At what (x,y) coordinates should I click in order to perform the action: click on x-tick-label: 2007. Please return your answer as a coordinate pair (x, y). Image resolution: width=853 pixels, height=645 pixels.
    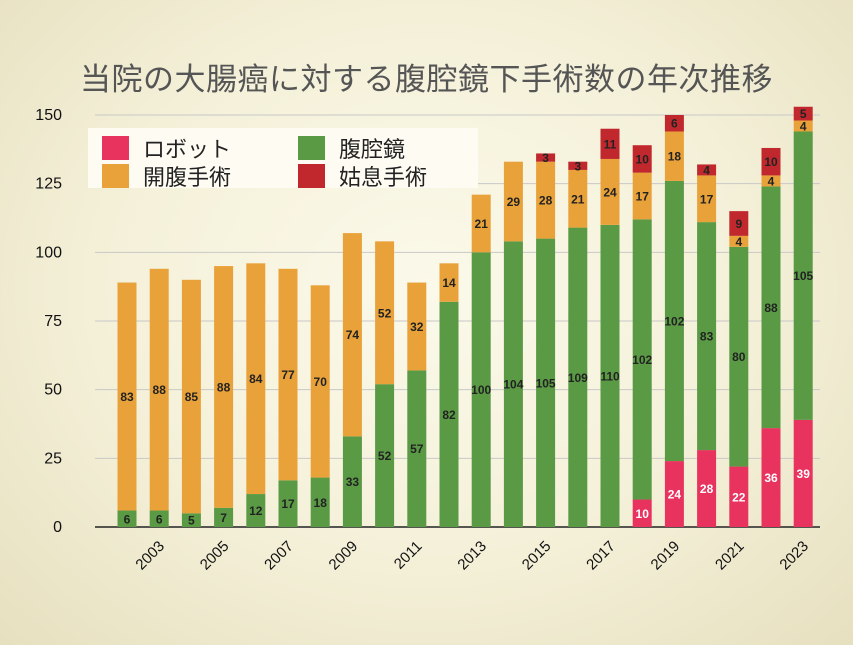
    Looking at the image, I should click on (279, 556).